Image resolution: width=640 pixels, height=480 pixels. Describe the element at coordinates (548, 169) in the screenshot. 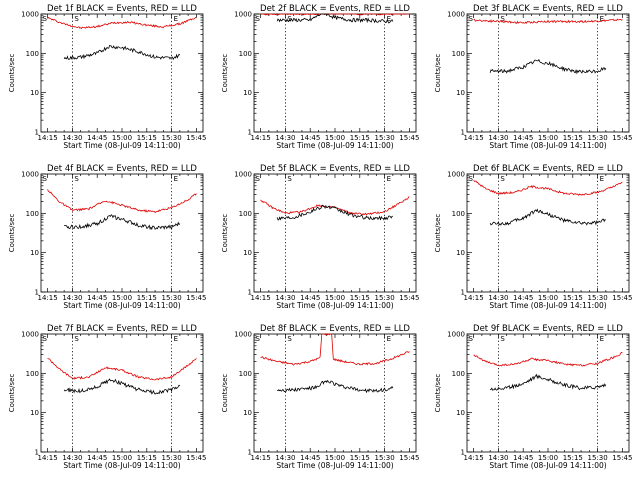

I see `panel-title: Det 6f BLACK = Events, RED = LLD` at that location.